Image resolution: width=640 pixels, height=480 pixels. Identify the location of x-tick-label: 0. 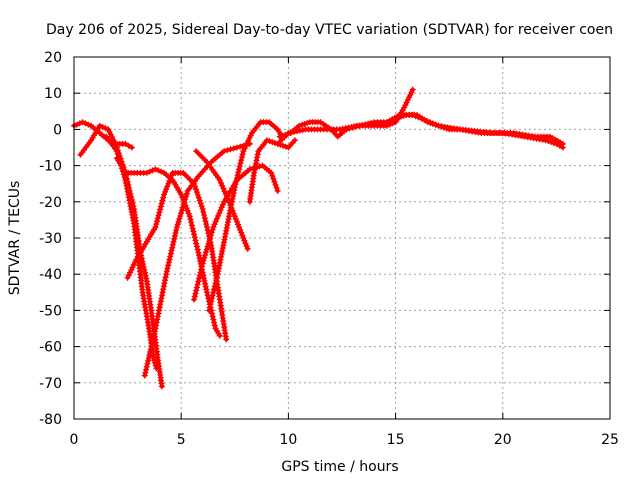
(74, 440).